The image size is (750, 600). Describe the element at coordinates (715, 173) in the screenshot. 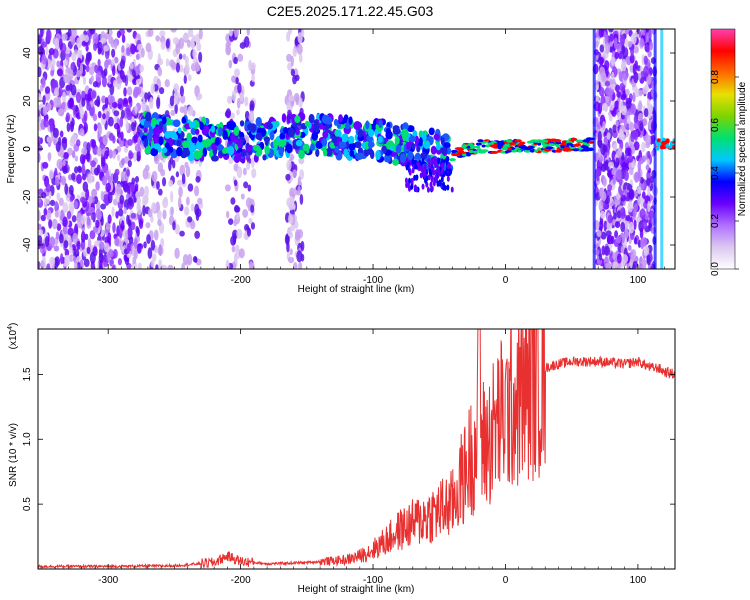

I see `colorbar-tick-label: 0.4` at that location.